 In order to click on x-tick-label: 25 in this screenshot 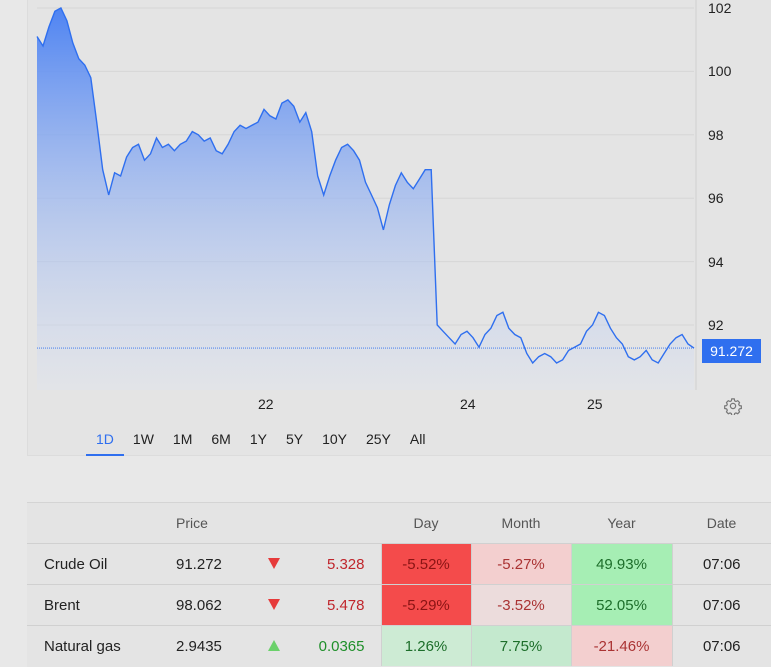, I will do `click(595, 404)`.